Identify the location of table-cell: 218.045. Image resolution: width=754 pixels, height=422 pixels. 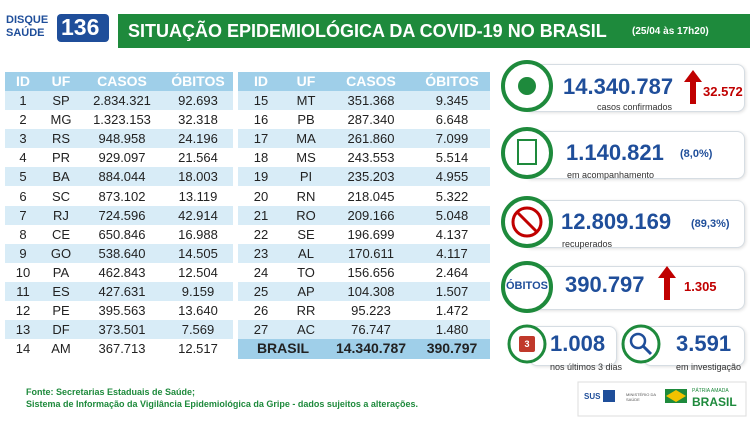
(371, 196).